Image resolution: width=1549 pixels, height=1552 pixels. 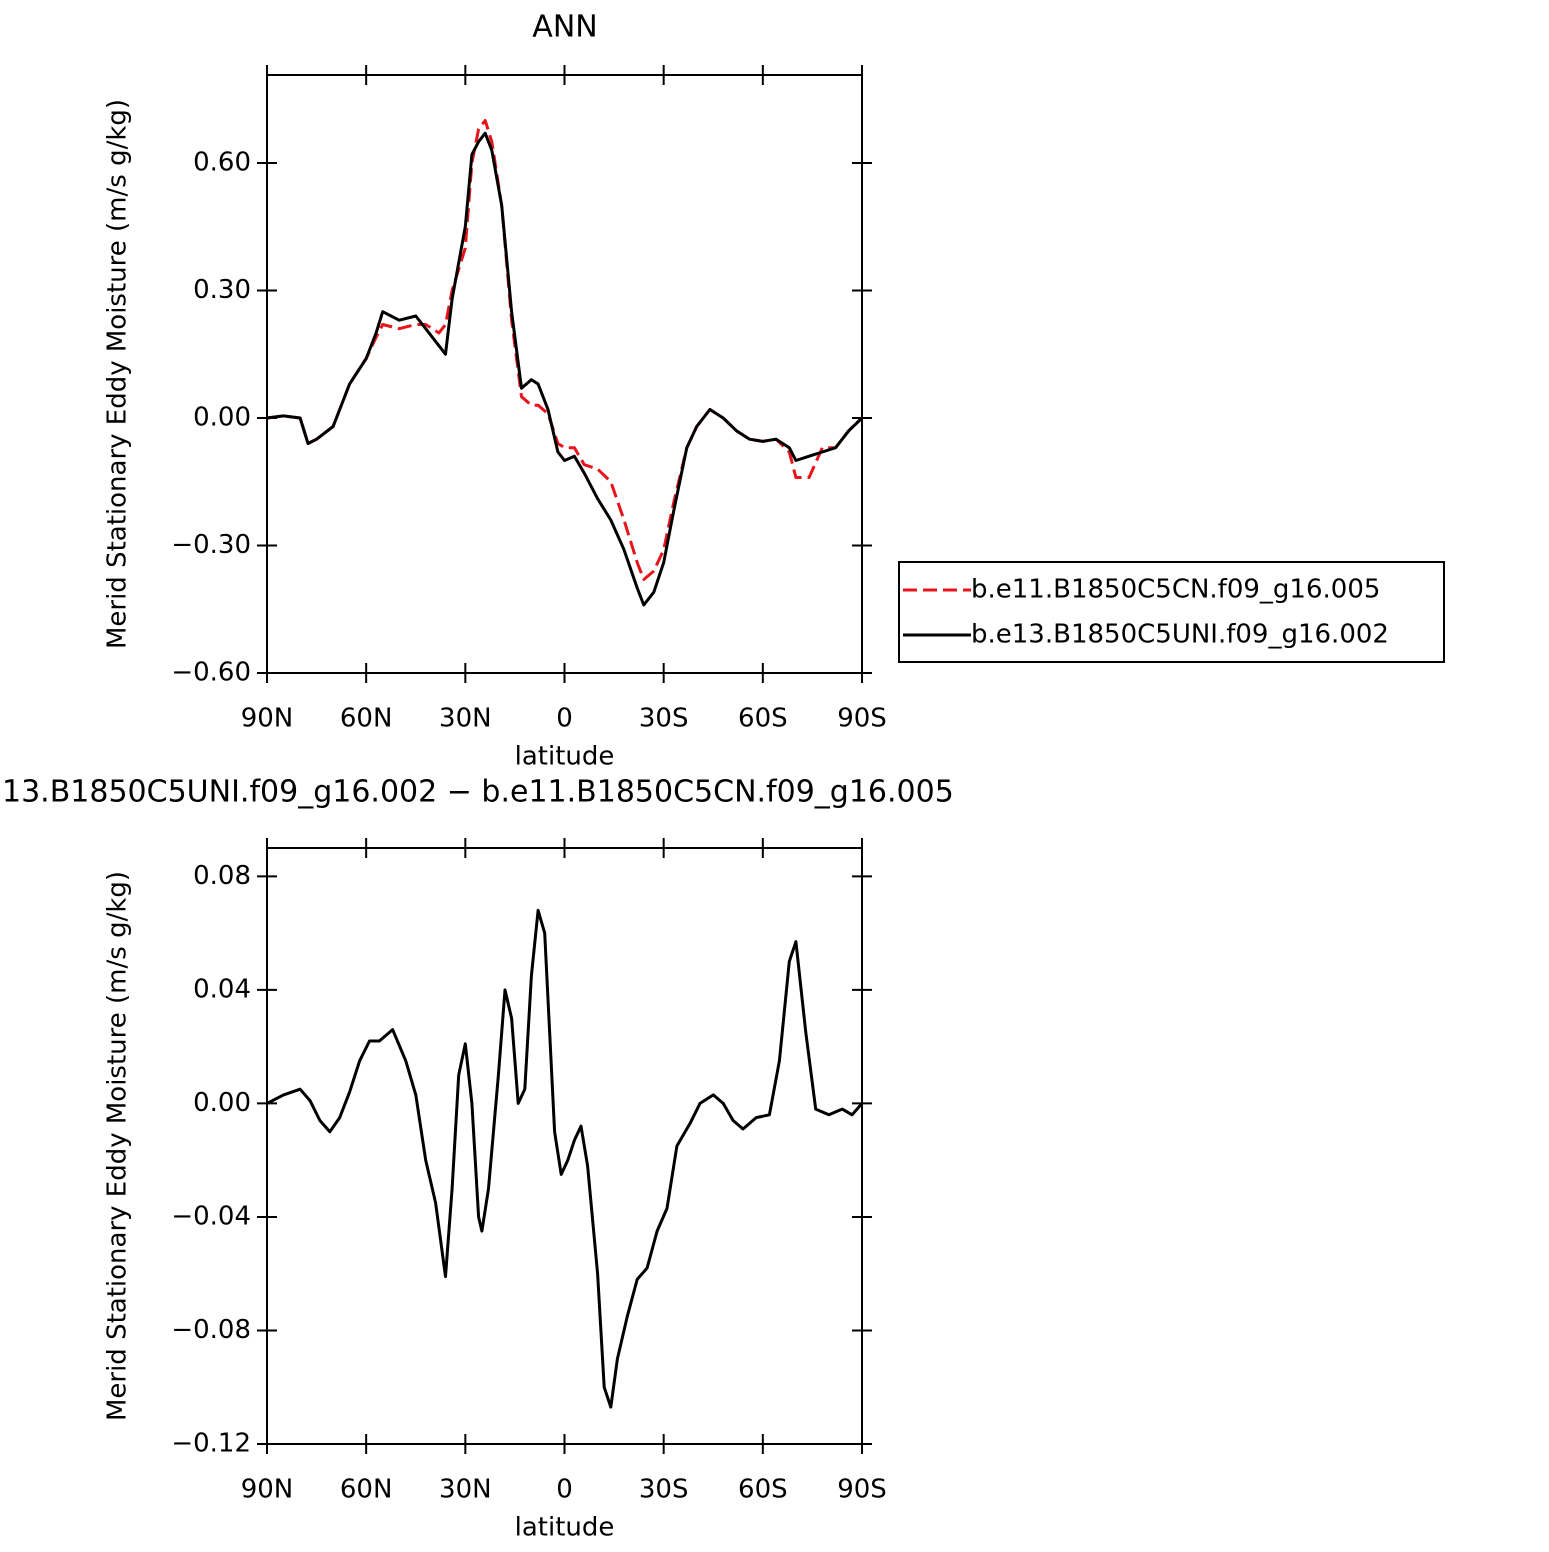 What do you see at coordinates (222, 876) in the screenshot?
I see `y-tick-label: 0.08` at bounding box center [222, 876].